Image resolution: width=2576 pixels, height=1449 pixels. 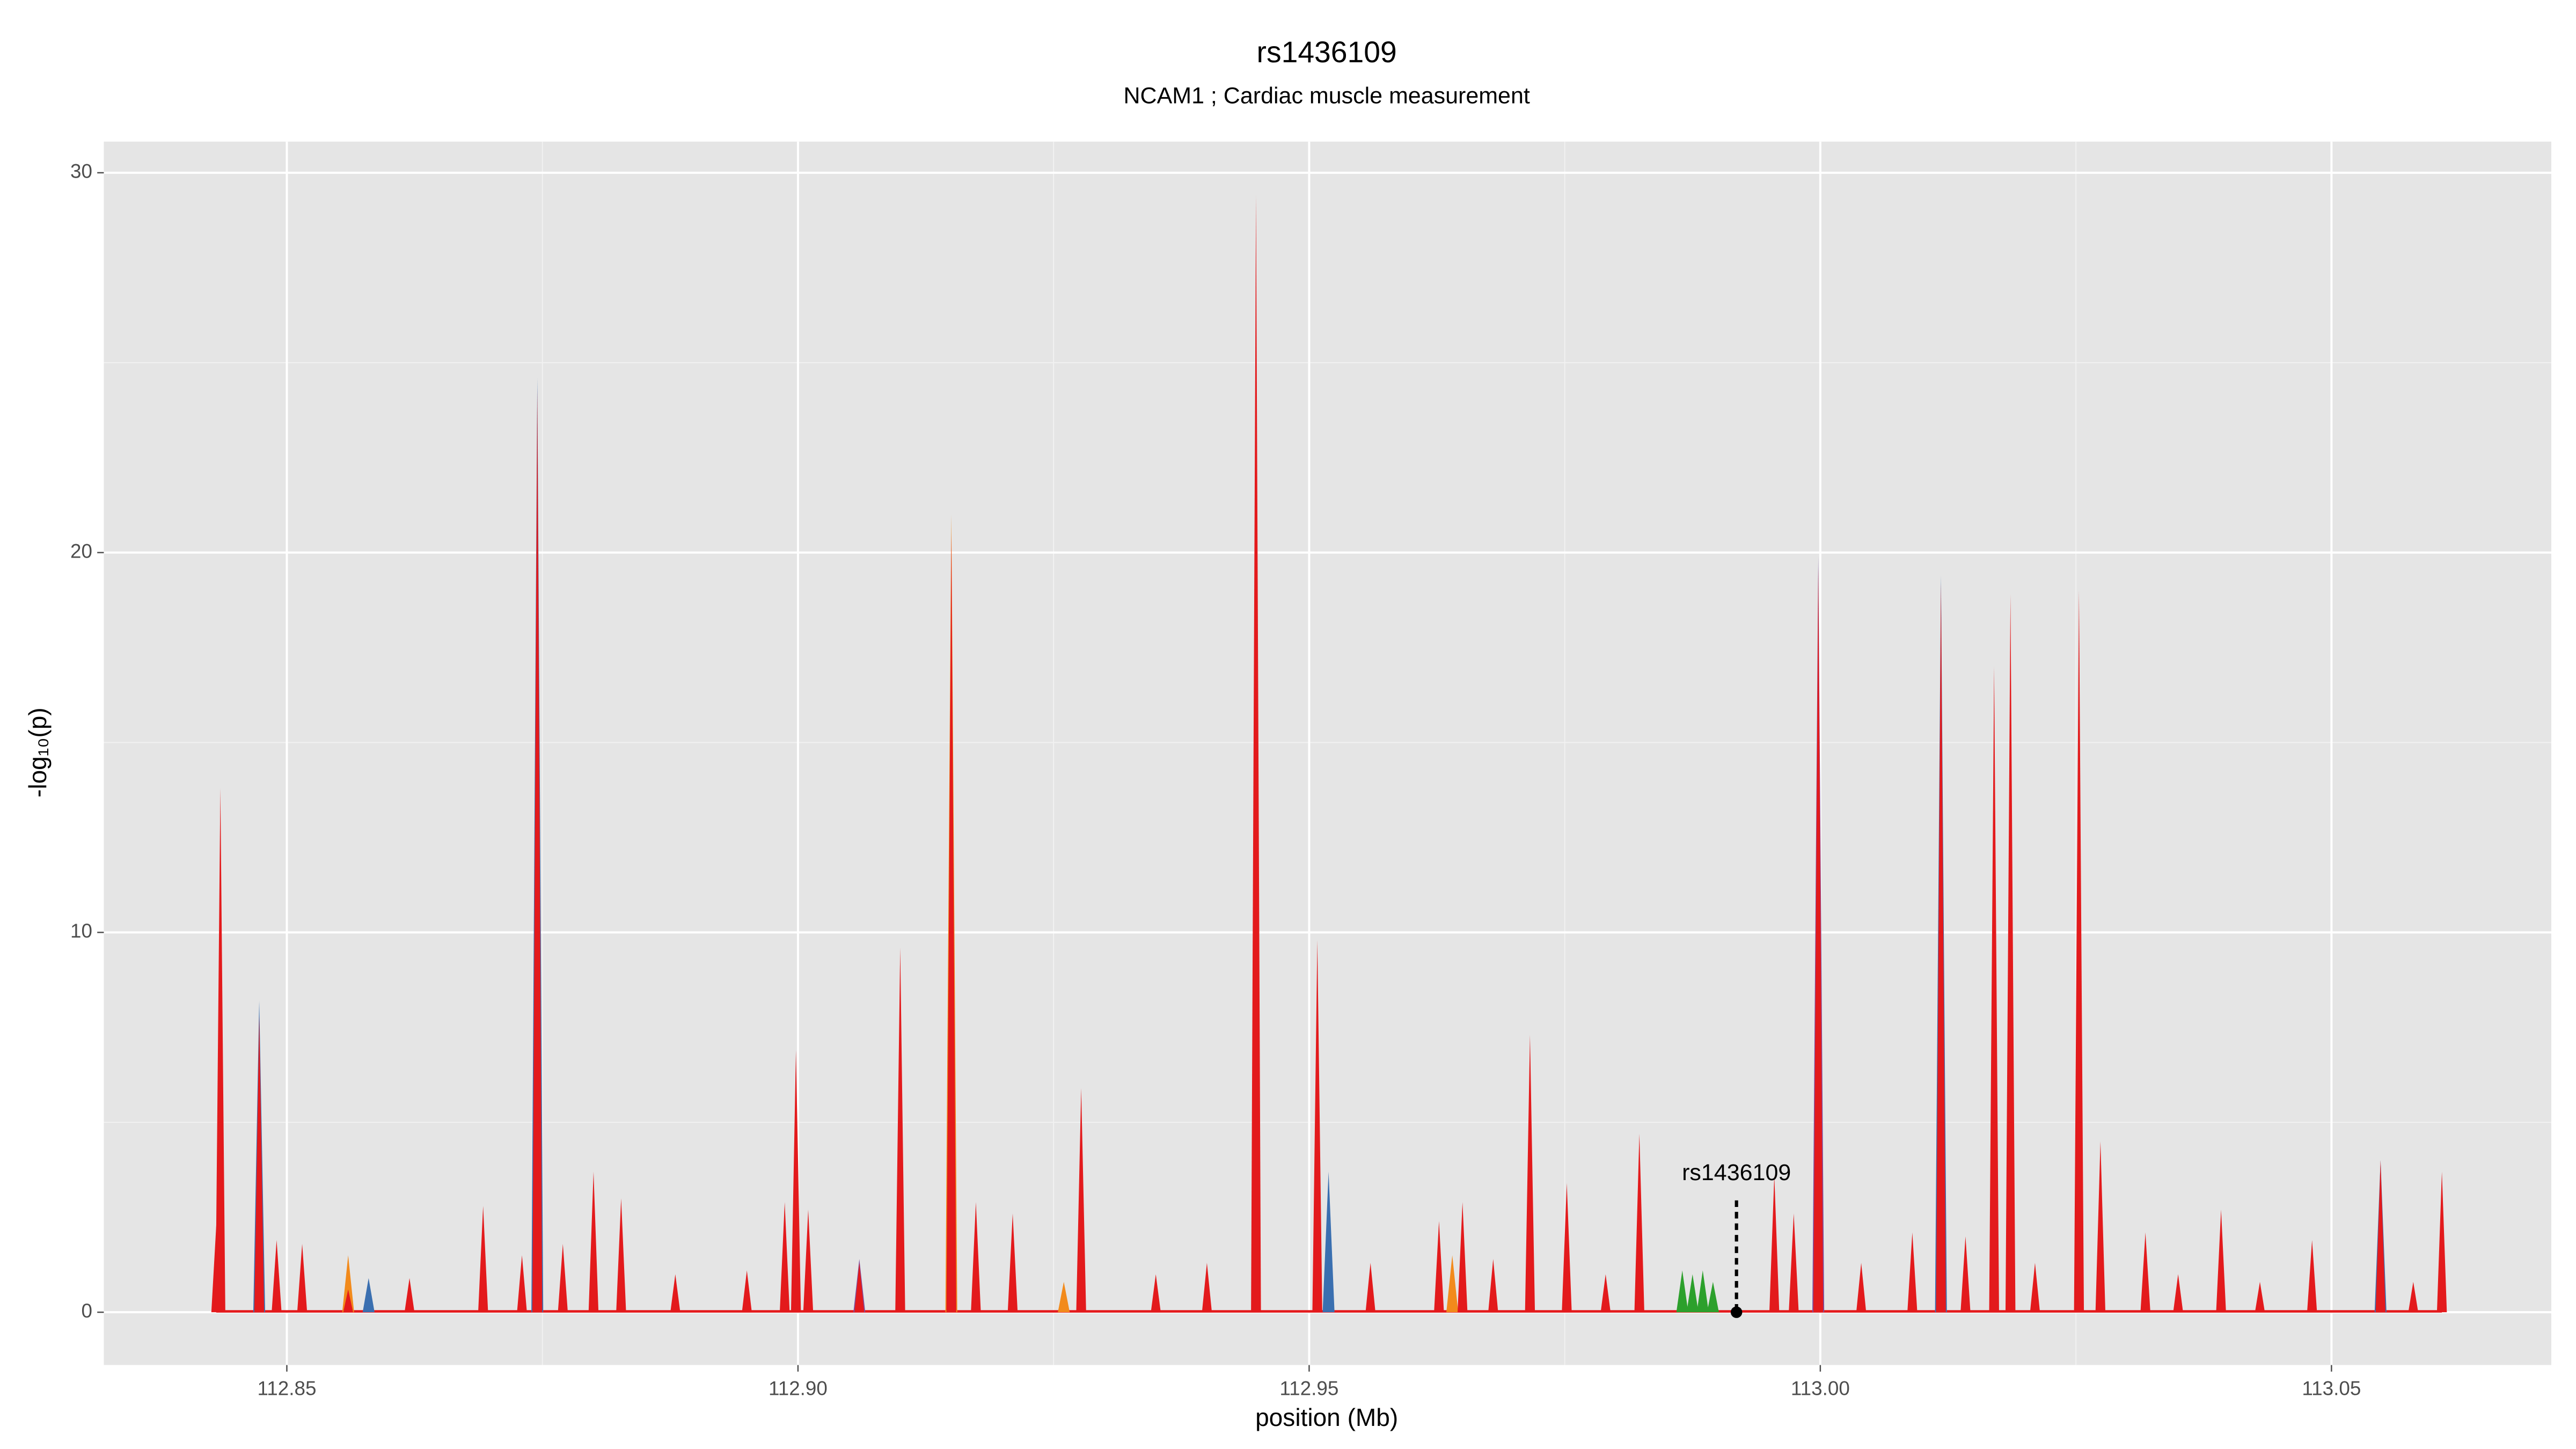 I want to click on y-tick-label: 10, so click(x=81, y=931).